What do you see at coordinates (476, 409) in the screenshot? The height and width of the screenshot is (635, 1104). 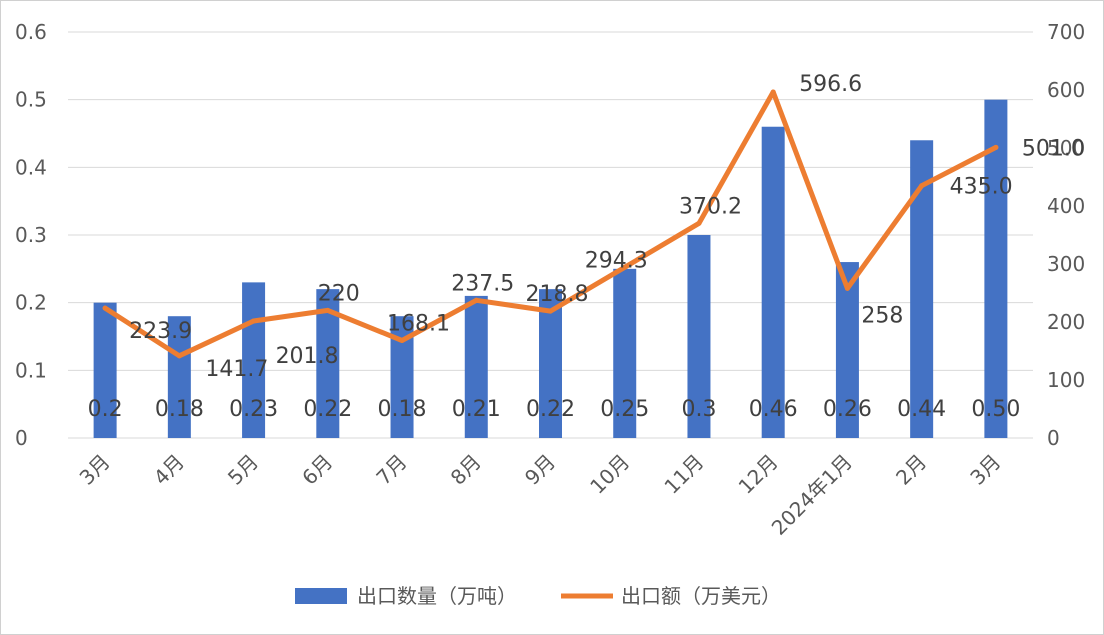 I see `bar-data-label: 0.21` at bounding box center [476, 409].